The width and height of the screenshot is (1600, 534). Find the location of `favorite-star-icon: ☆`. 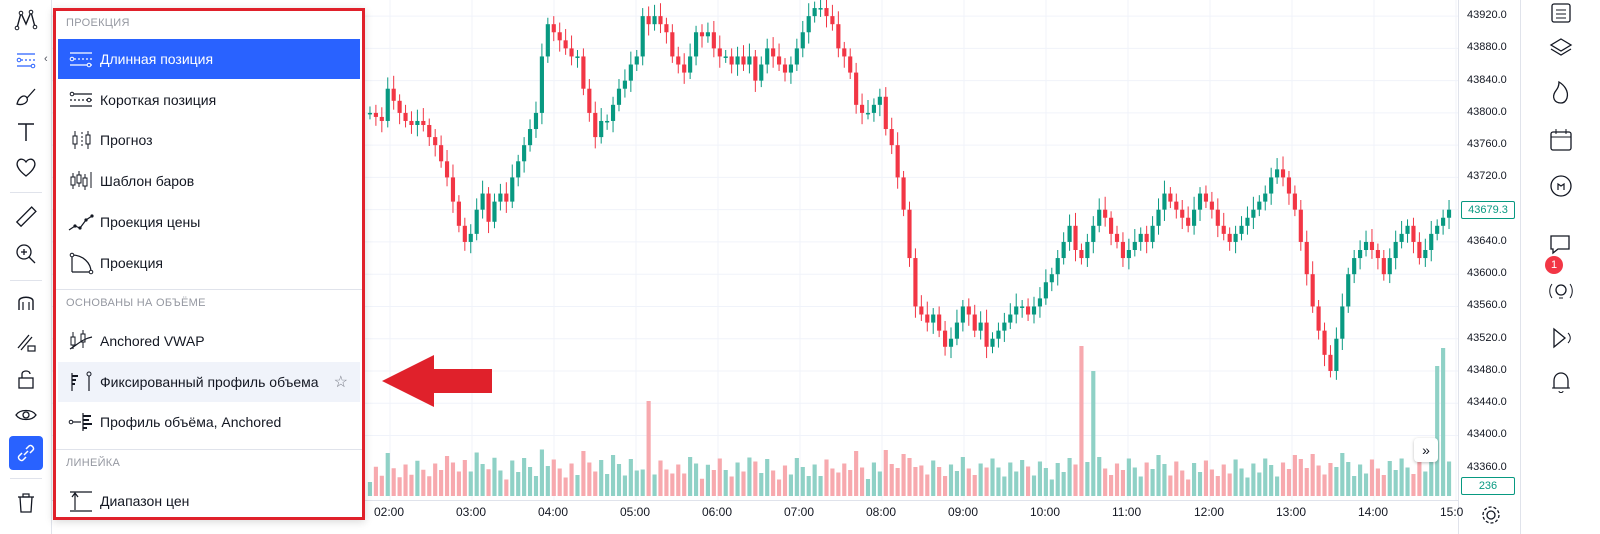

favorite-star-icon: ☆ is located at coordinates (340, 382).